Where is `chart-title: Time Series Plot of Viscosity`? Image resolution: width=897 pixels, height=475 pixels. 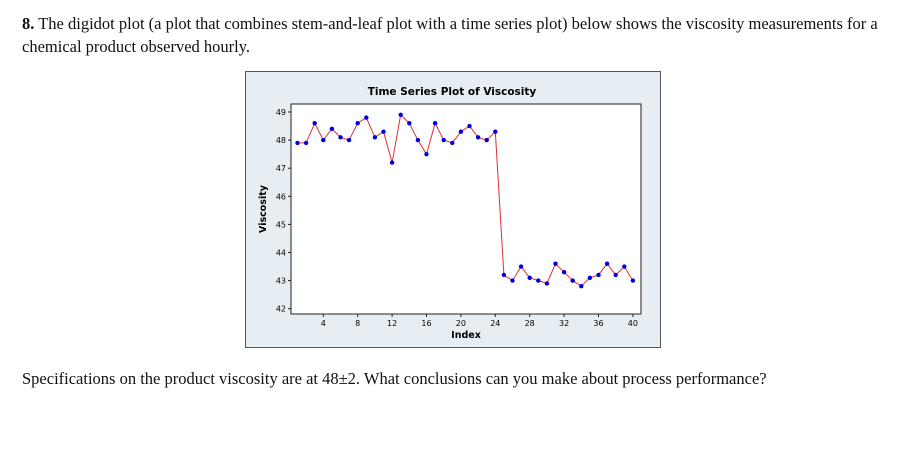
chart-title: Time Series Plot of Viscosity is located at coordinates (452, 92).